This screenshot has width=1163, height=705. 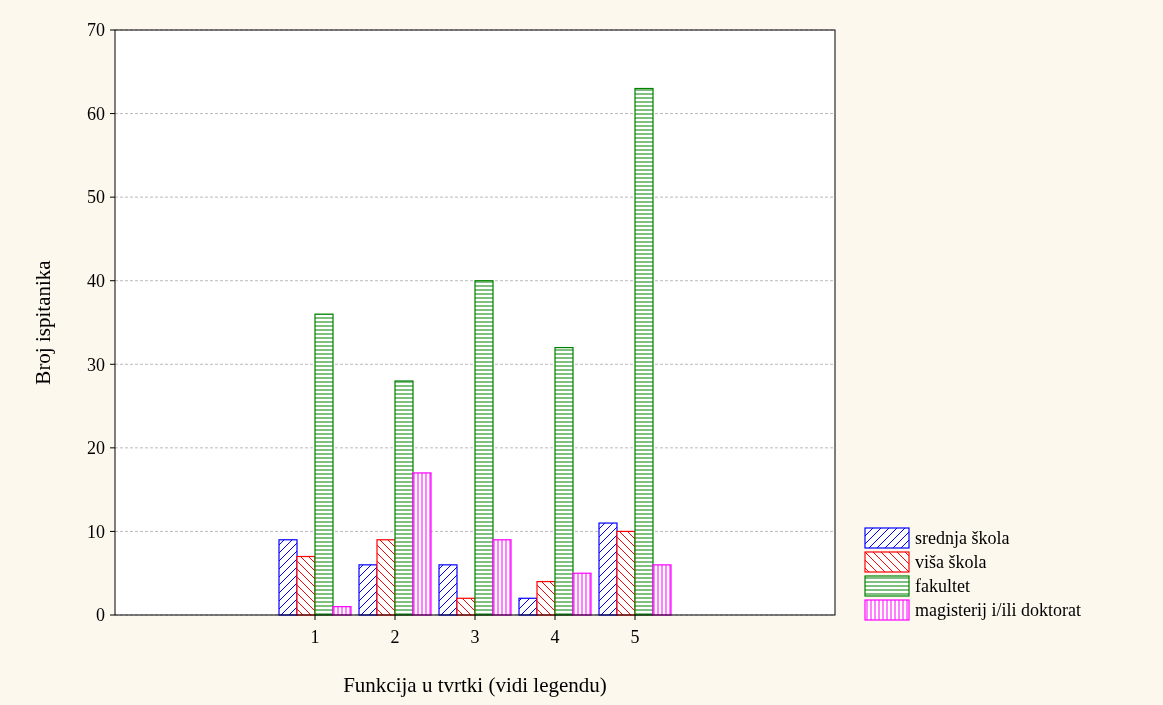 What do you see at coordinates (635, 637) in the screenshot?
I see `x-tick-label: 5` at bounding box center [635, 637].